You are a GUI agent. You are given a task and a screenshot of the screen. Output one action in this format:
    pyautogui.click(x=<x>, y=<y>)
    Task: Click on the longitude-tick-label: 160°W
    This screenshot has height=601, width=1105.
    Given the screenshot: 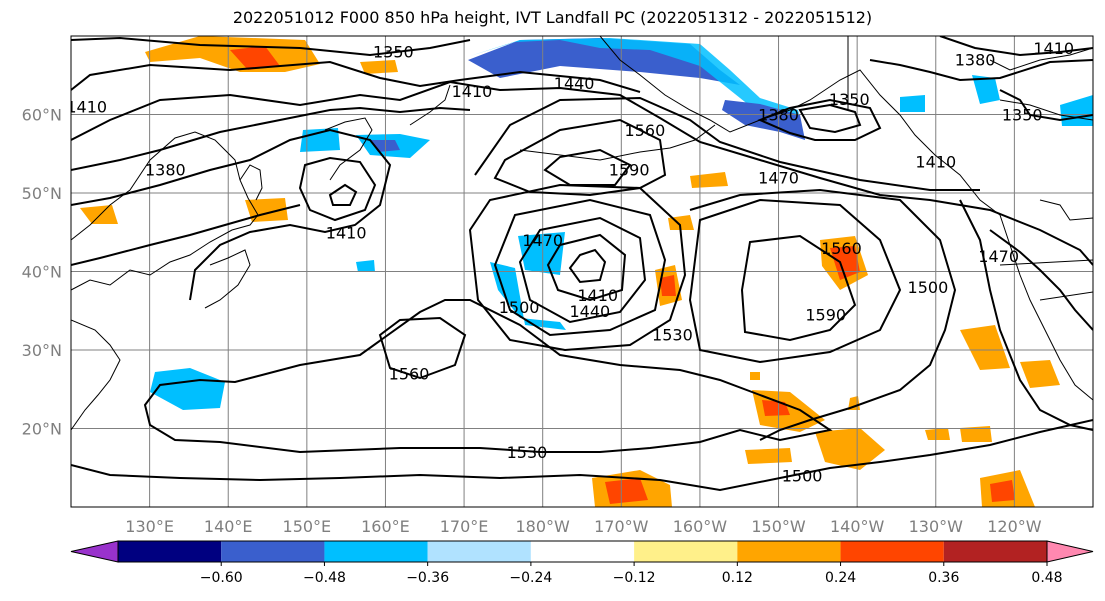 What is the action you would take?
    pyautogui.click(x=700, y=526)
    